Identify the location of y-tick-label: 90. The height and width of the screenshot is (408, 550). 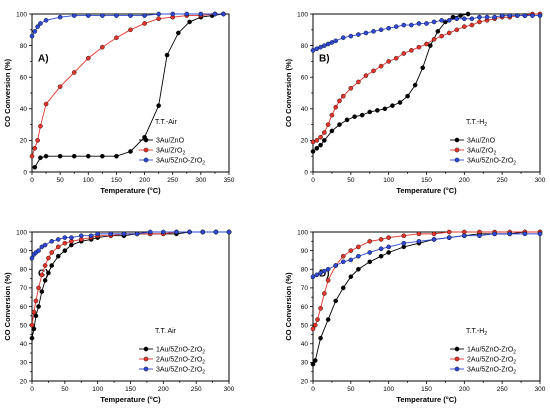
(24, 251).